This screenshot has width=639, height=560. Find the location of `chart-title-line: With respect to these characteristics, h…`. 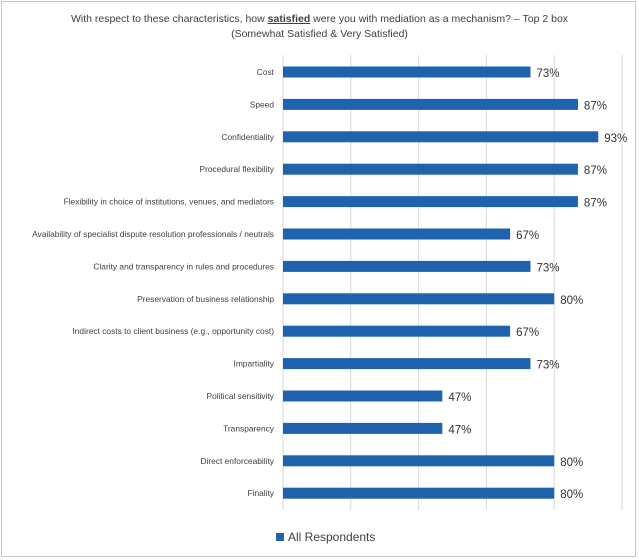

chart-title-line: With respect to these characteristics, h… is located at coordinates (319, 19).